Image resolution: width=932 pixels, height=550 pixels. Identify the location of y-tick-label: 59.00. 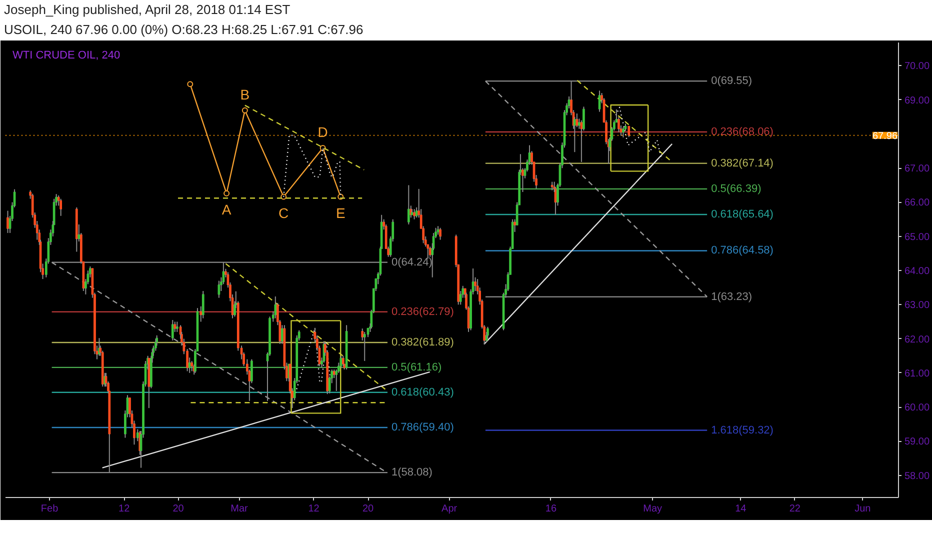
(917, 442).